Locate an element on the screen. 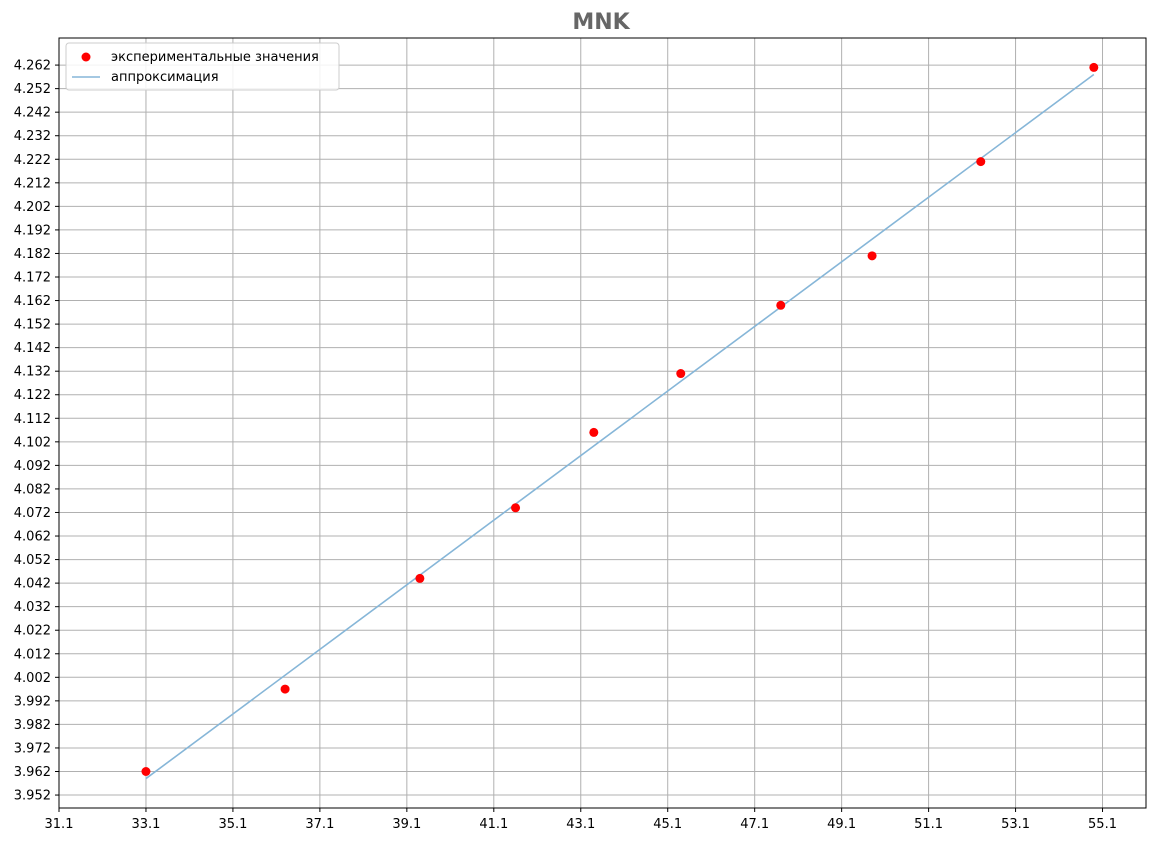  y-tick-label: 4.102 is located at coordinates (32, 442).